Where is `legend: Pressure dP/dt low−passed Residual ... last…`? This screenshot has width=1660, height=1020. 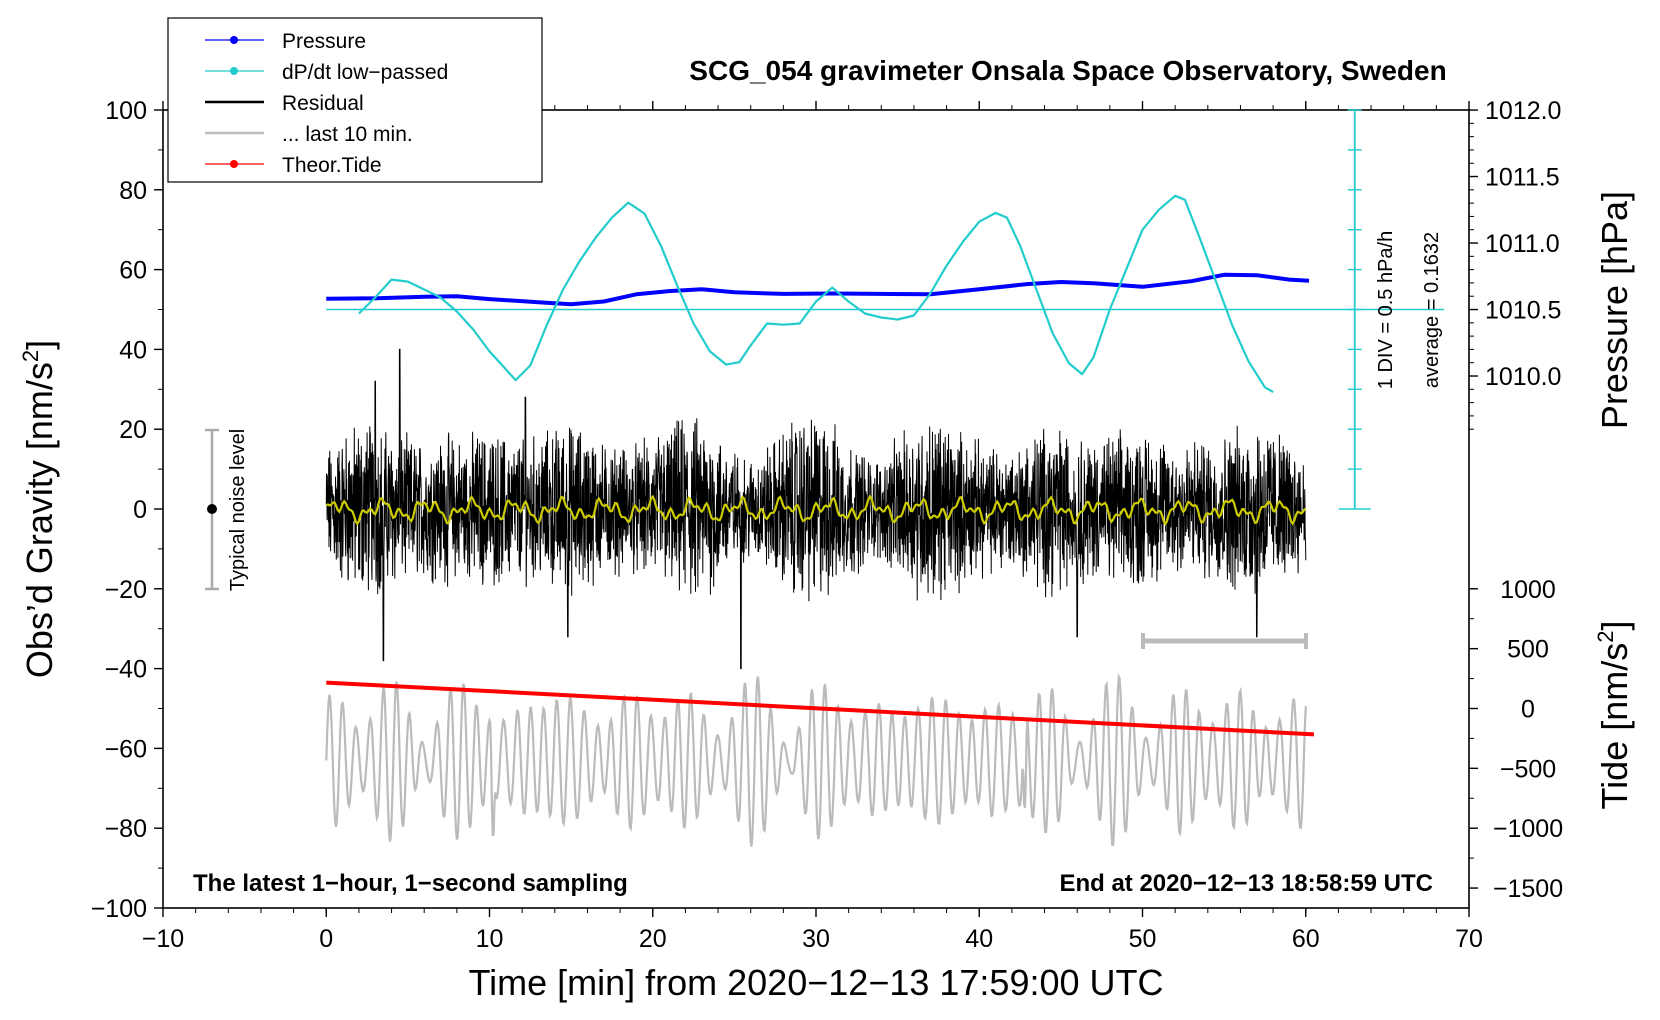 legend: Pressure dP/dt low−passed Residual ... last… is located at coordinates (355, 100).